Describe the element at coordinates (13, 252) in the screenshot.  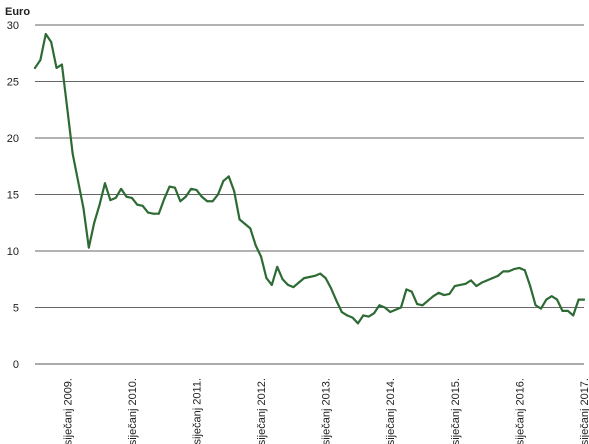
I see `y-tick-label: 10` at that location.